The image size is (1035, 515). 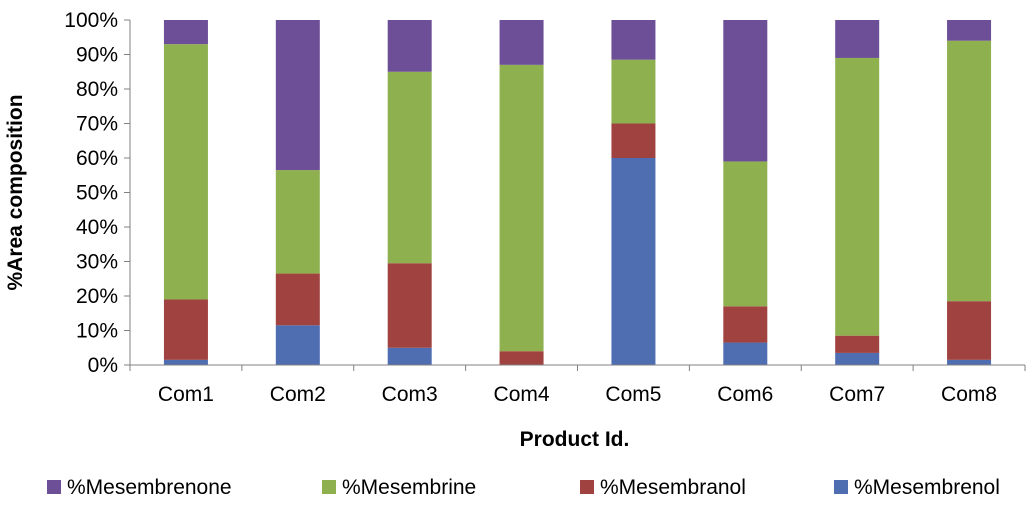 What do you see at coordinates (745, 91) in the screenshot?
I see `bar-com6-mesembrenone` at bounding box center [745, 91].